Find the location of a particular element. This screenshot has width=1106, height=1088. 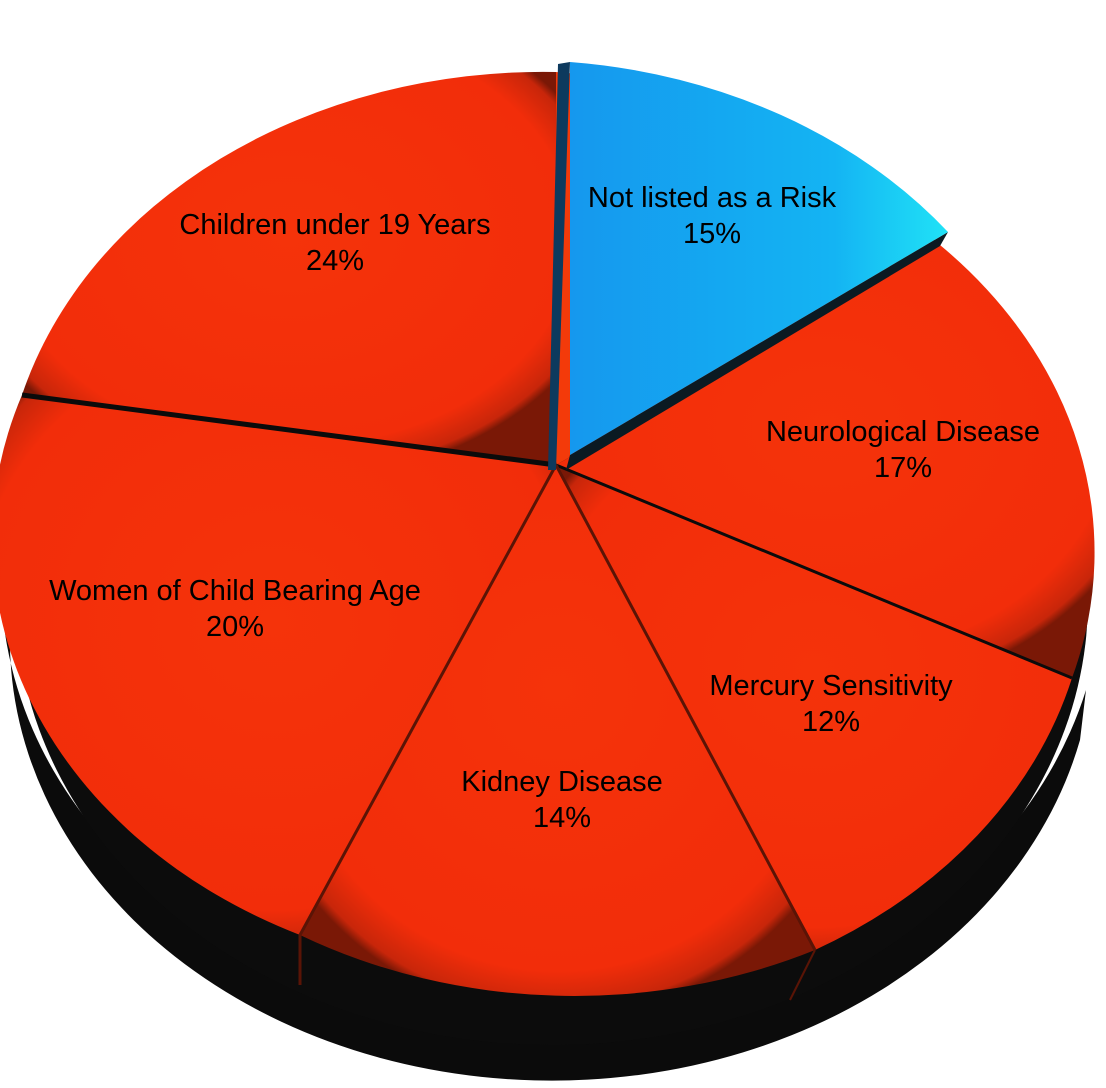

label-not-listed-as-risk: Not listed as a Risk 15% is located at coordinates (712, 216).